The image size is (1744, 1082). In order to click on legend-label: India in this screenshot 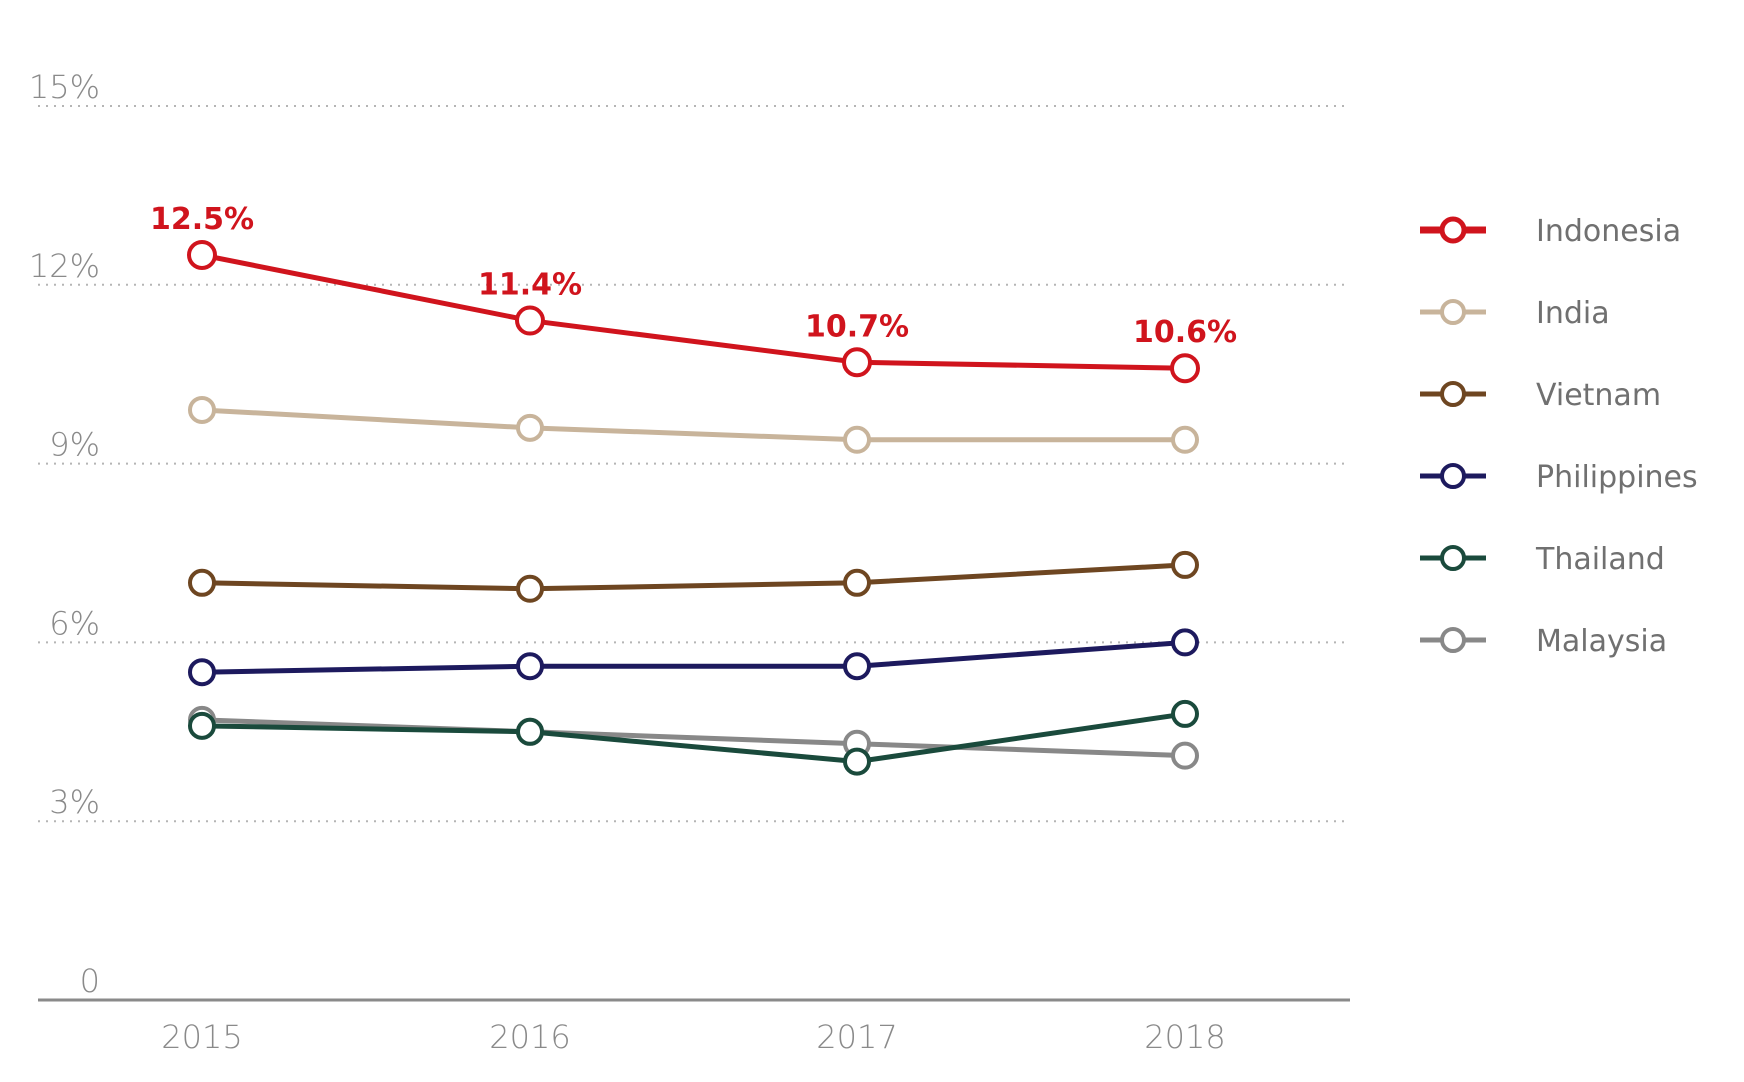, I will do `click(1573, 313)`.